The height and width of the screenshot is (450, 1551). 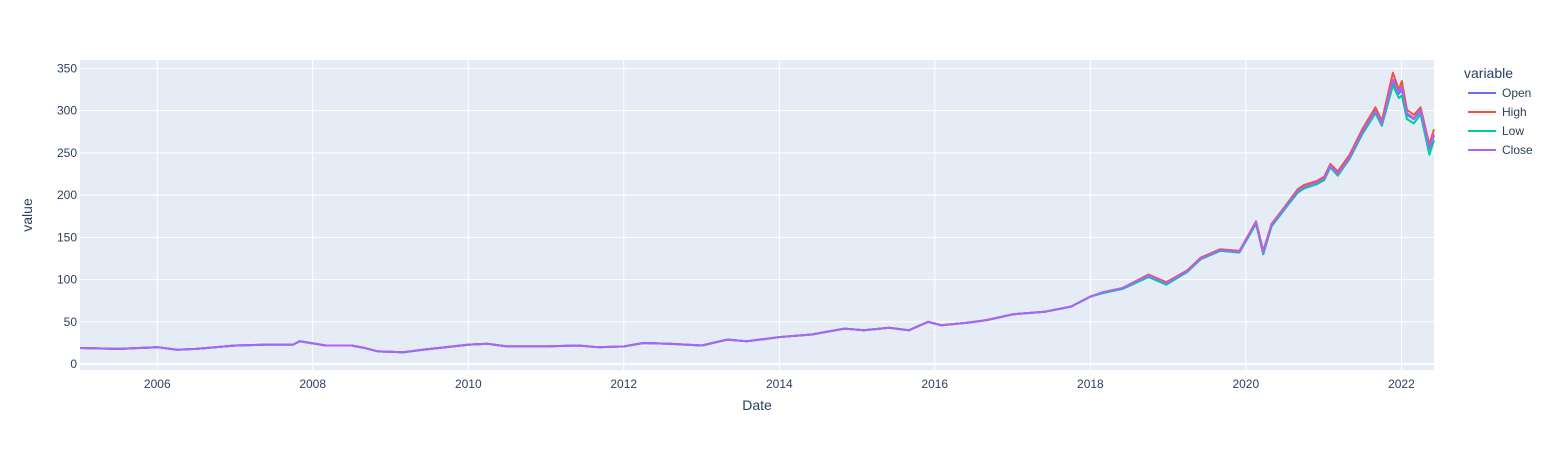 I want to click on x-tick-label: 2008, so click(x=312, y=384).